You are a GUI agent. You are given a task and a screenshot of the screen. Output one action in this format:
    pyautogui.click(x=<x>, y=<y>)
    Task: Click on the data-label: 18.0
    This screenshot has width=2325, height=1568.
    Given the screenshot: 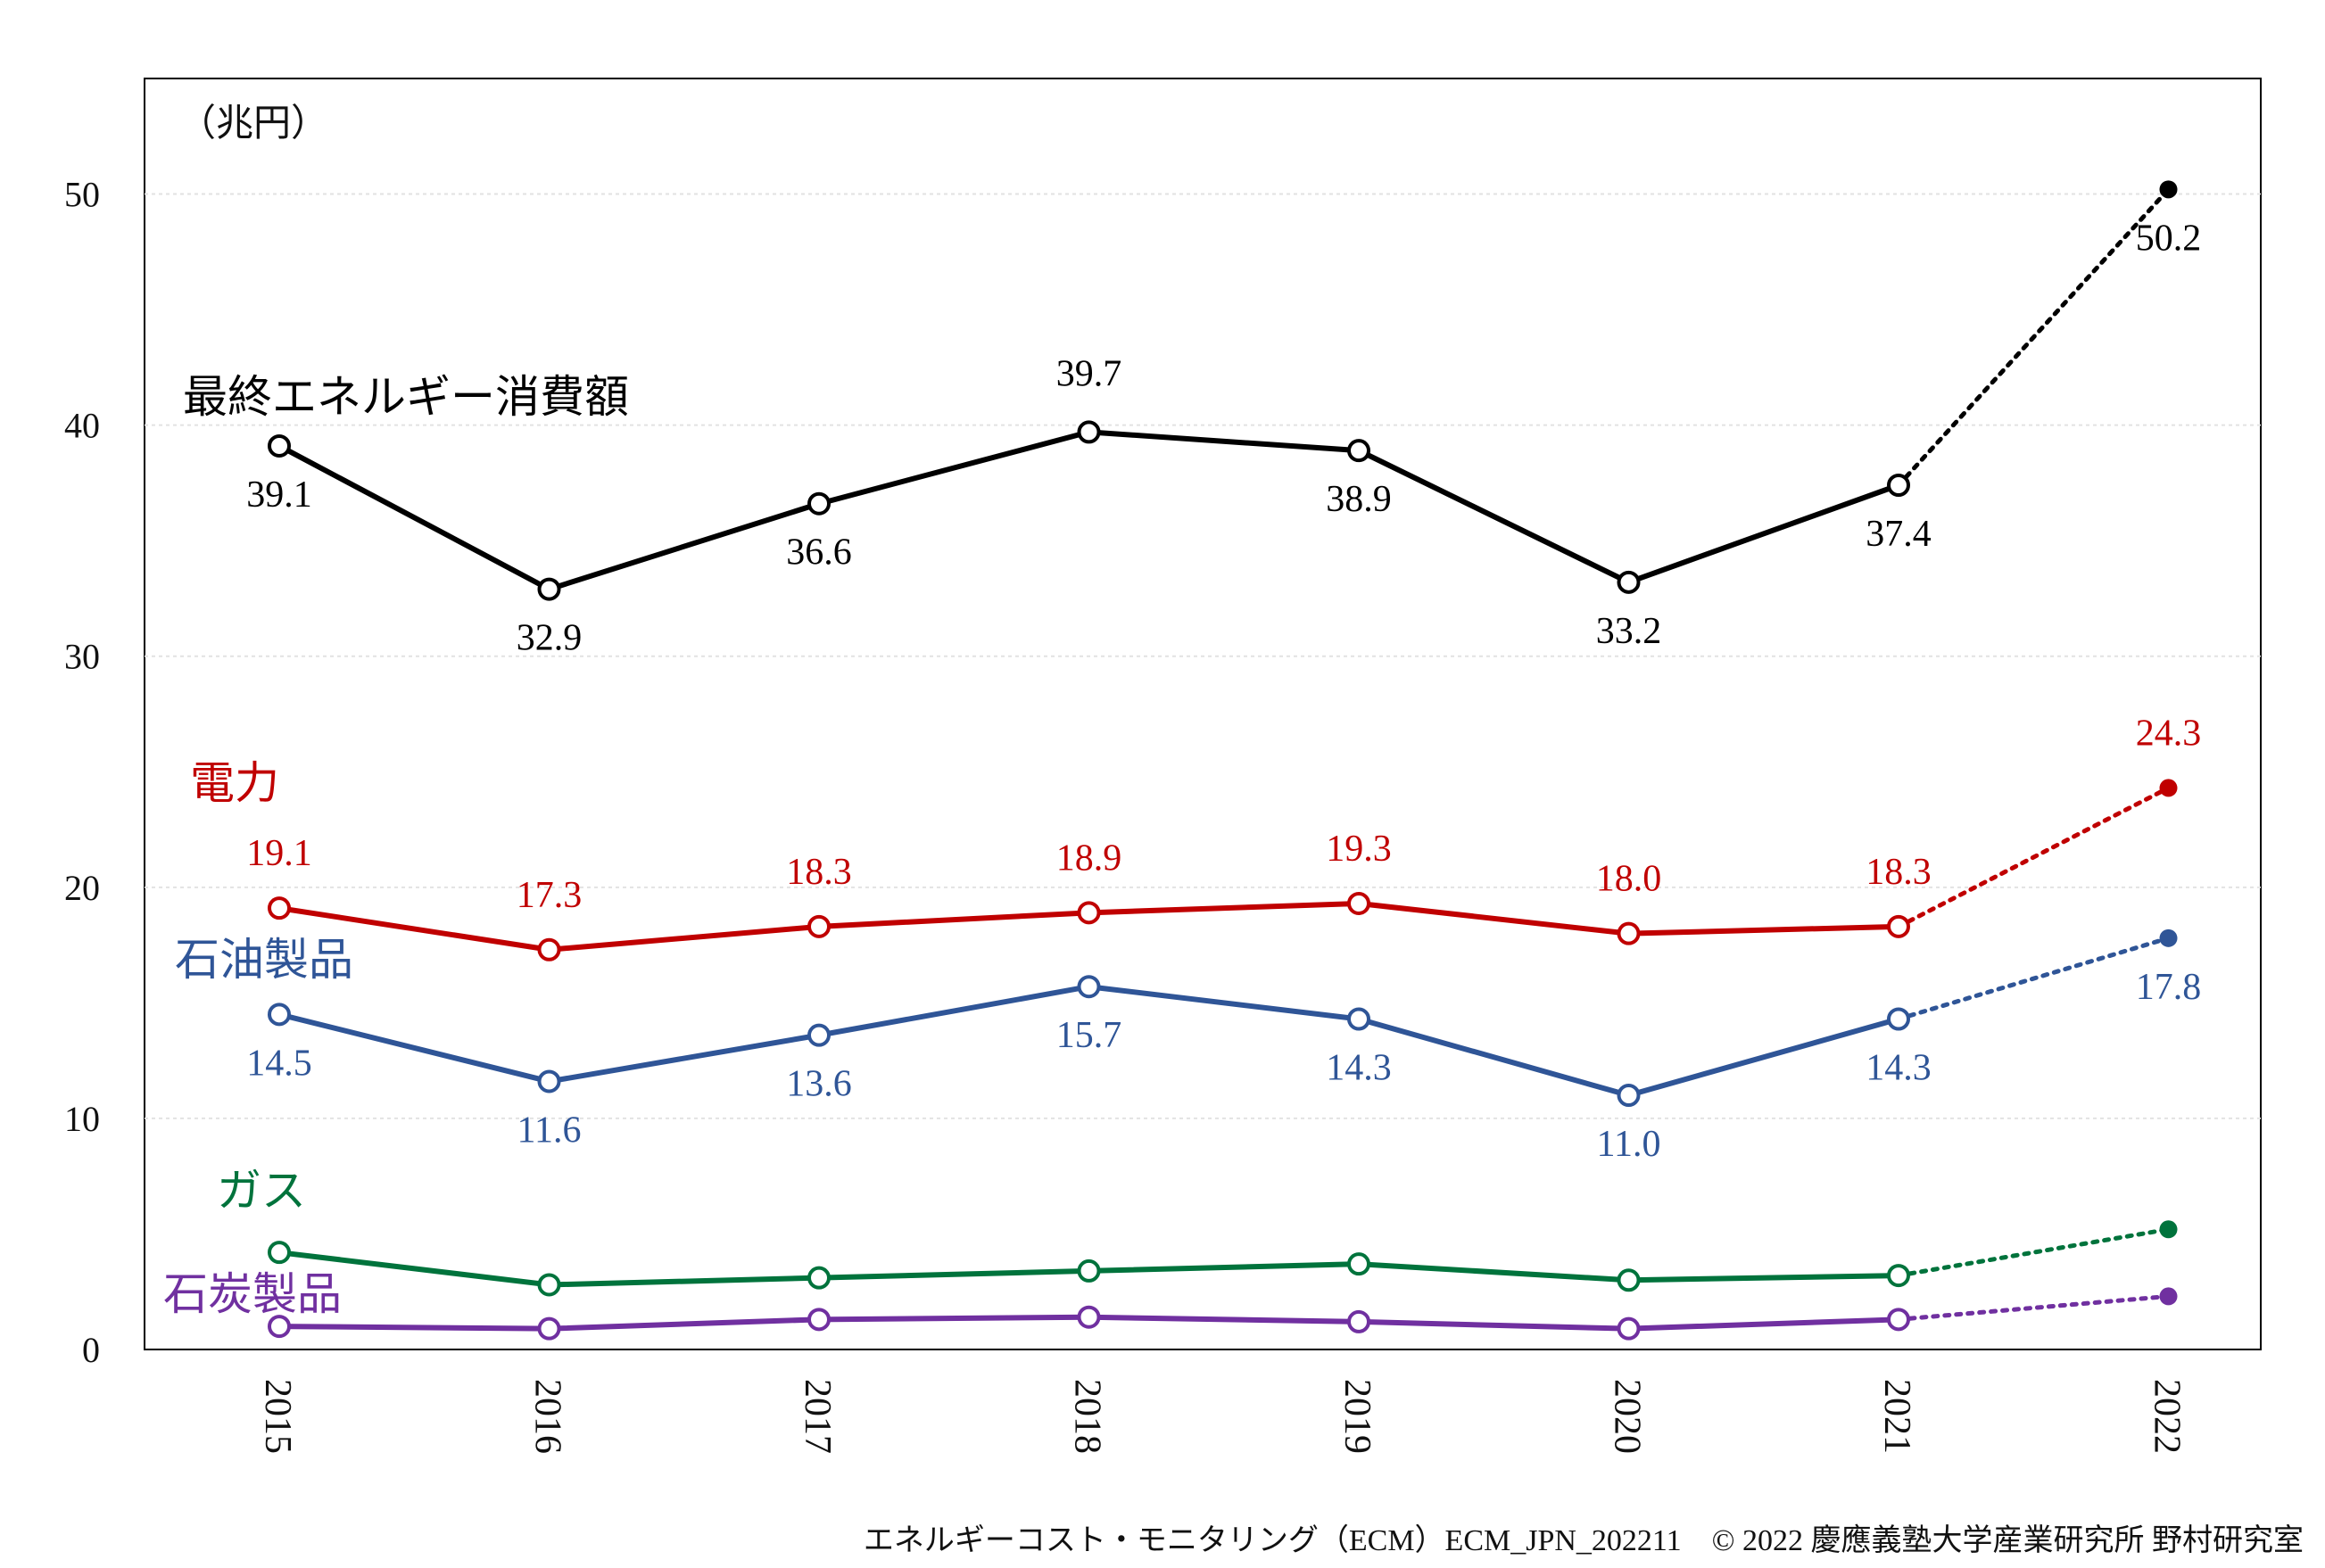 What is the action you would take?
    pyautogui.click(x=1629, y=879)
    